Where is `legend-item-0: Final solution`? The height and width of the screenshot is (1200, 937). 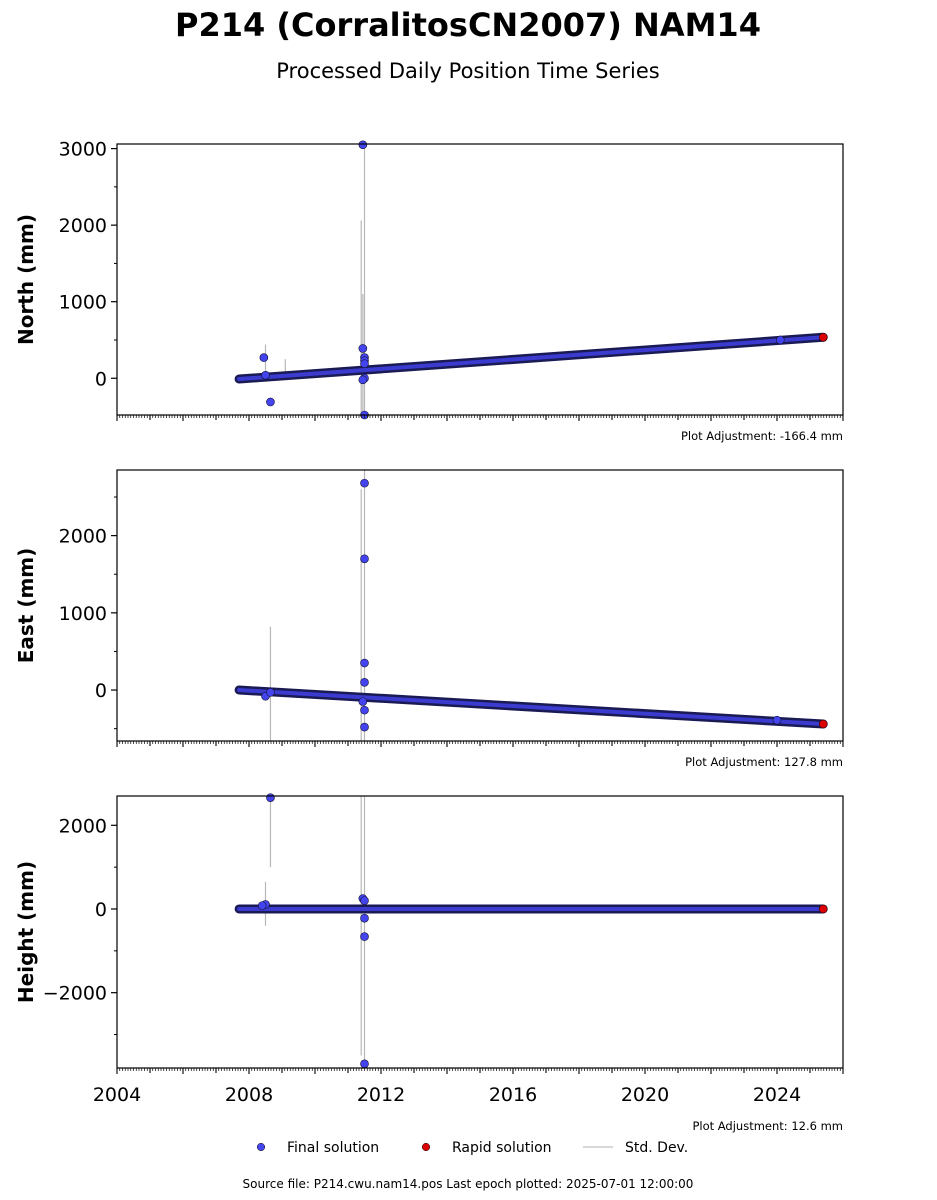
legend-item-0: Final solution is located at coordinates (317, 1148).